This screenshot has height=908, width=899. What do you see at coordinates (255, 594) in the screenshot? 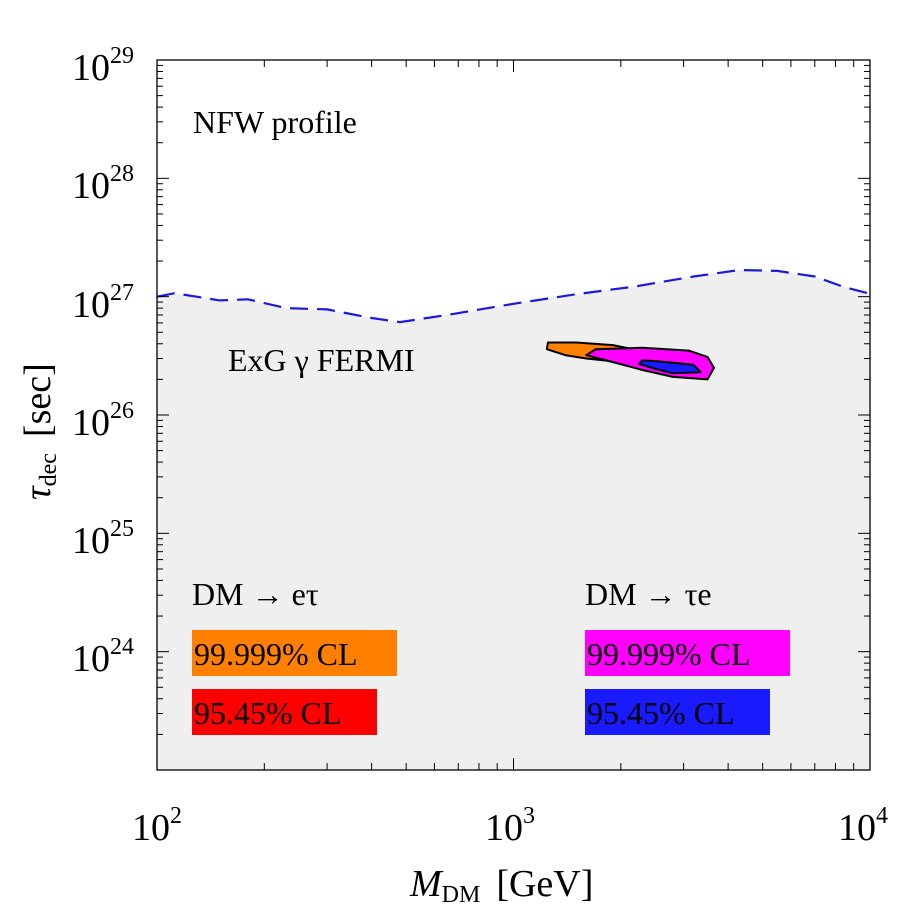
I see `legend-left-heading: DM → eτ` at bounding box center [255, 594].